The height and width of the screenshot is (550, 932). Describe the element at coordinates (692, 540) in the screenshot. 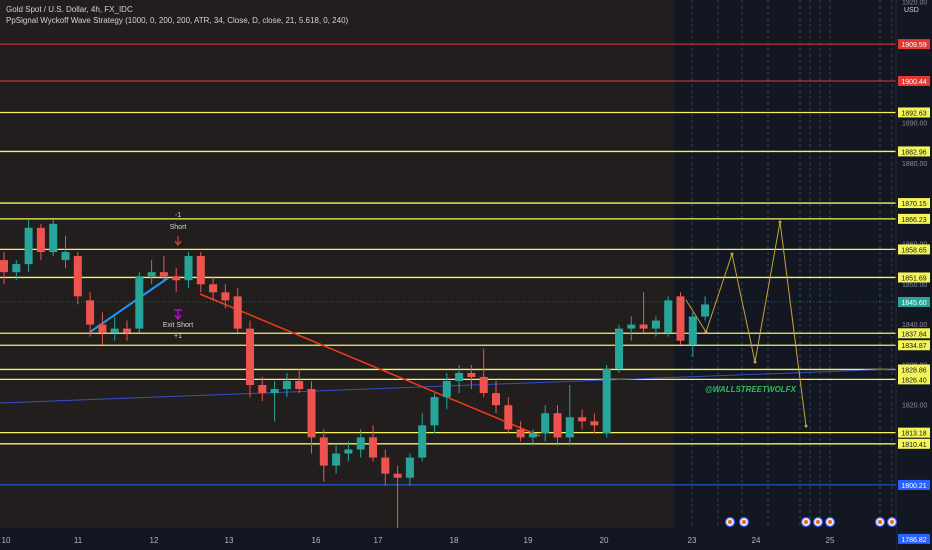

I see `x-tick-label: 23` at that location.